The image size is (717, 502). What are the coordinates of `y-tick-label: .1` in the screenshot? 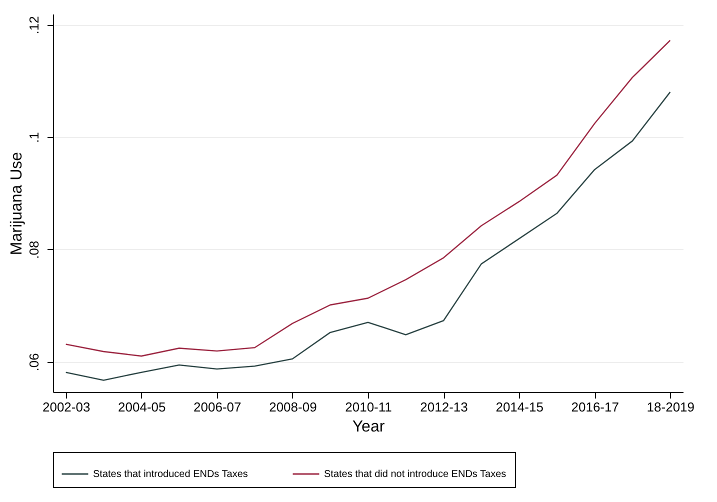 It's located at (34, 137).